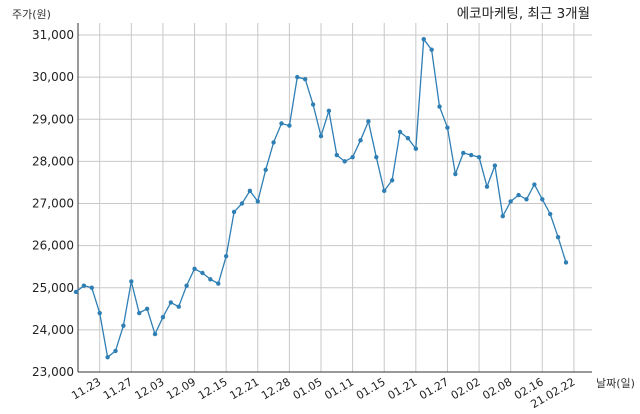 This screenshot has height=414, width=640. What do you see at coordinates (339, 388) in the screenshot?
I see `x-tick-label: 01.11` at bounding box center [339, 388].